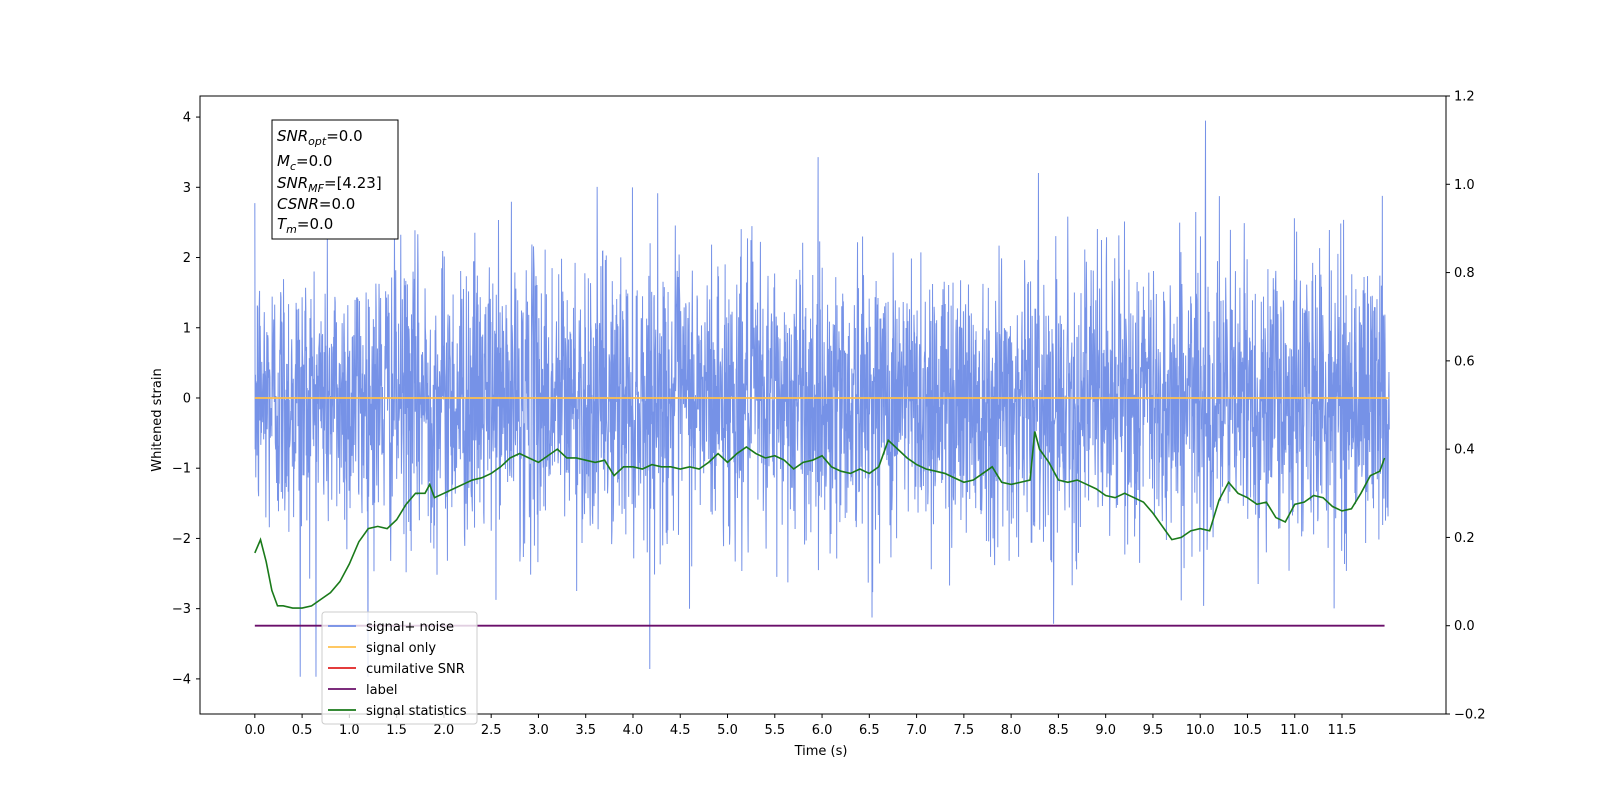 This screenshot has width=1600, height=800. I want to click on y2-tick-label: 0.2, so click(1464, 538).